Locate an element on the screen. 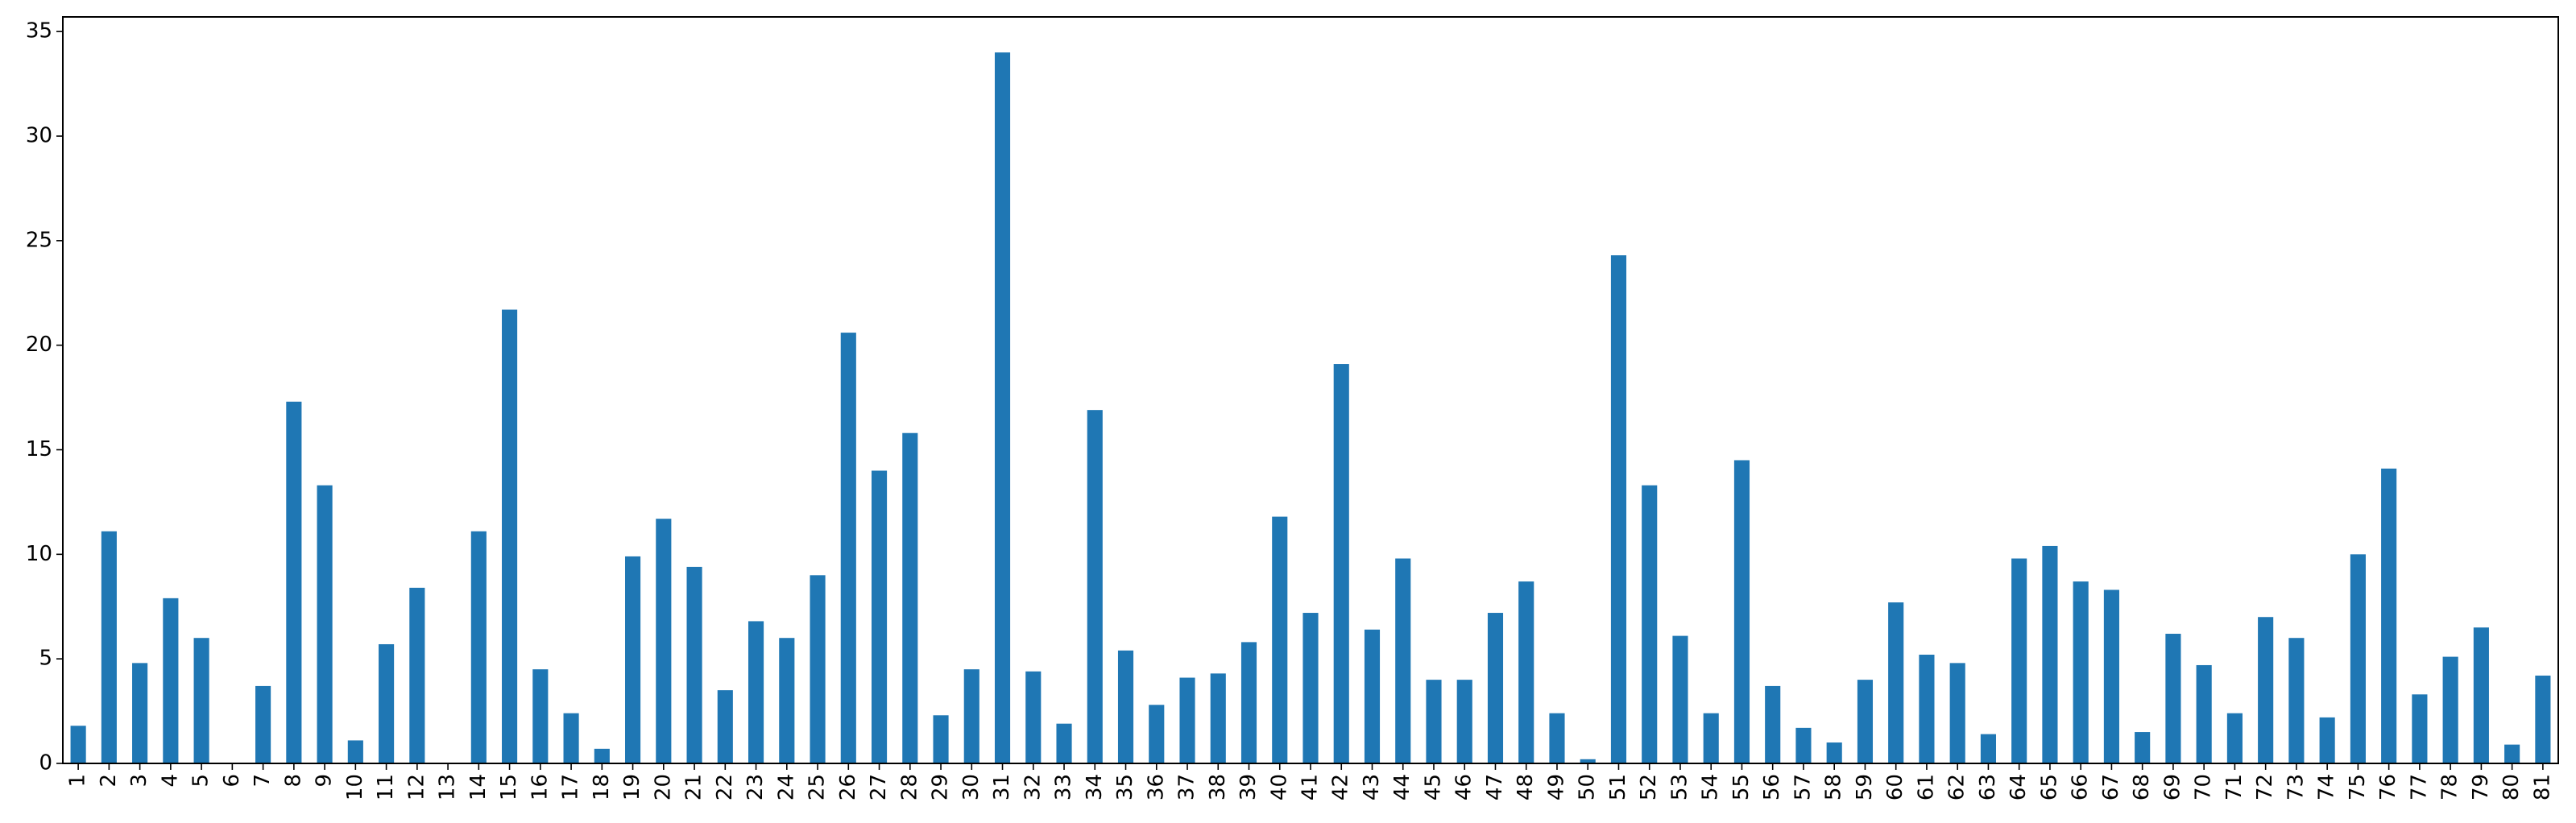 Image resolution: width=2576 pixels, height=823 pixels. x-tick-label: 43 is located at coordinates (1372, 787).